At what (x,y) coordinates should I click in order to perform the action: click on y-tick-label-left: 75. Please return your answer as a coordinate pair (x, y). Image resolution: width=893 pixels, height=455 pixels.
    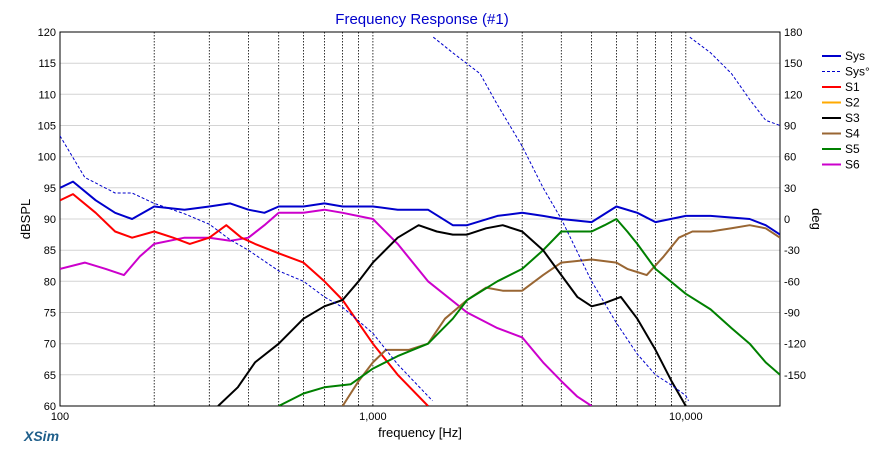
    Looking at the image, I should click on (50, 314).